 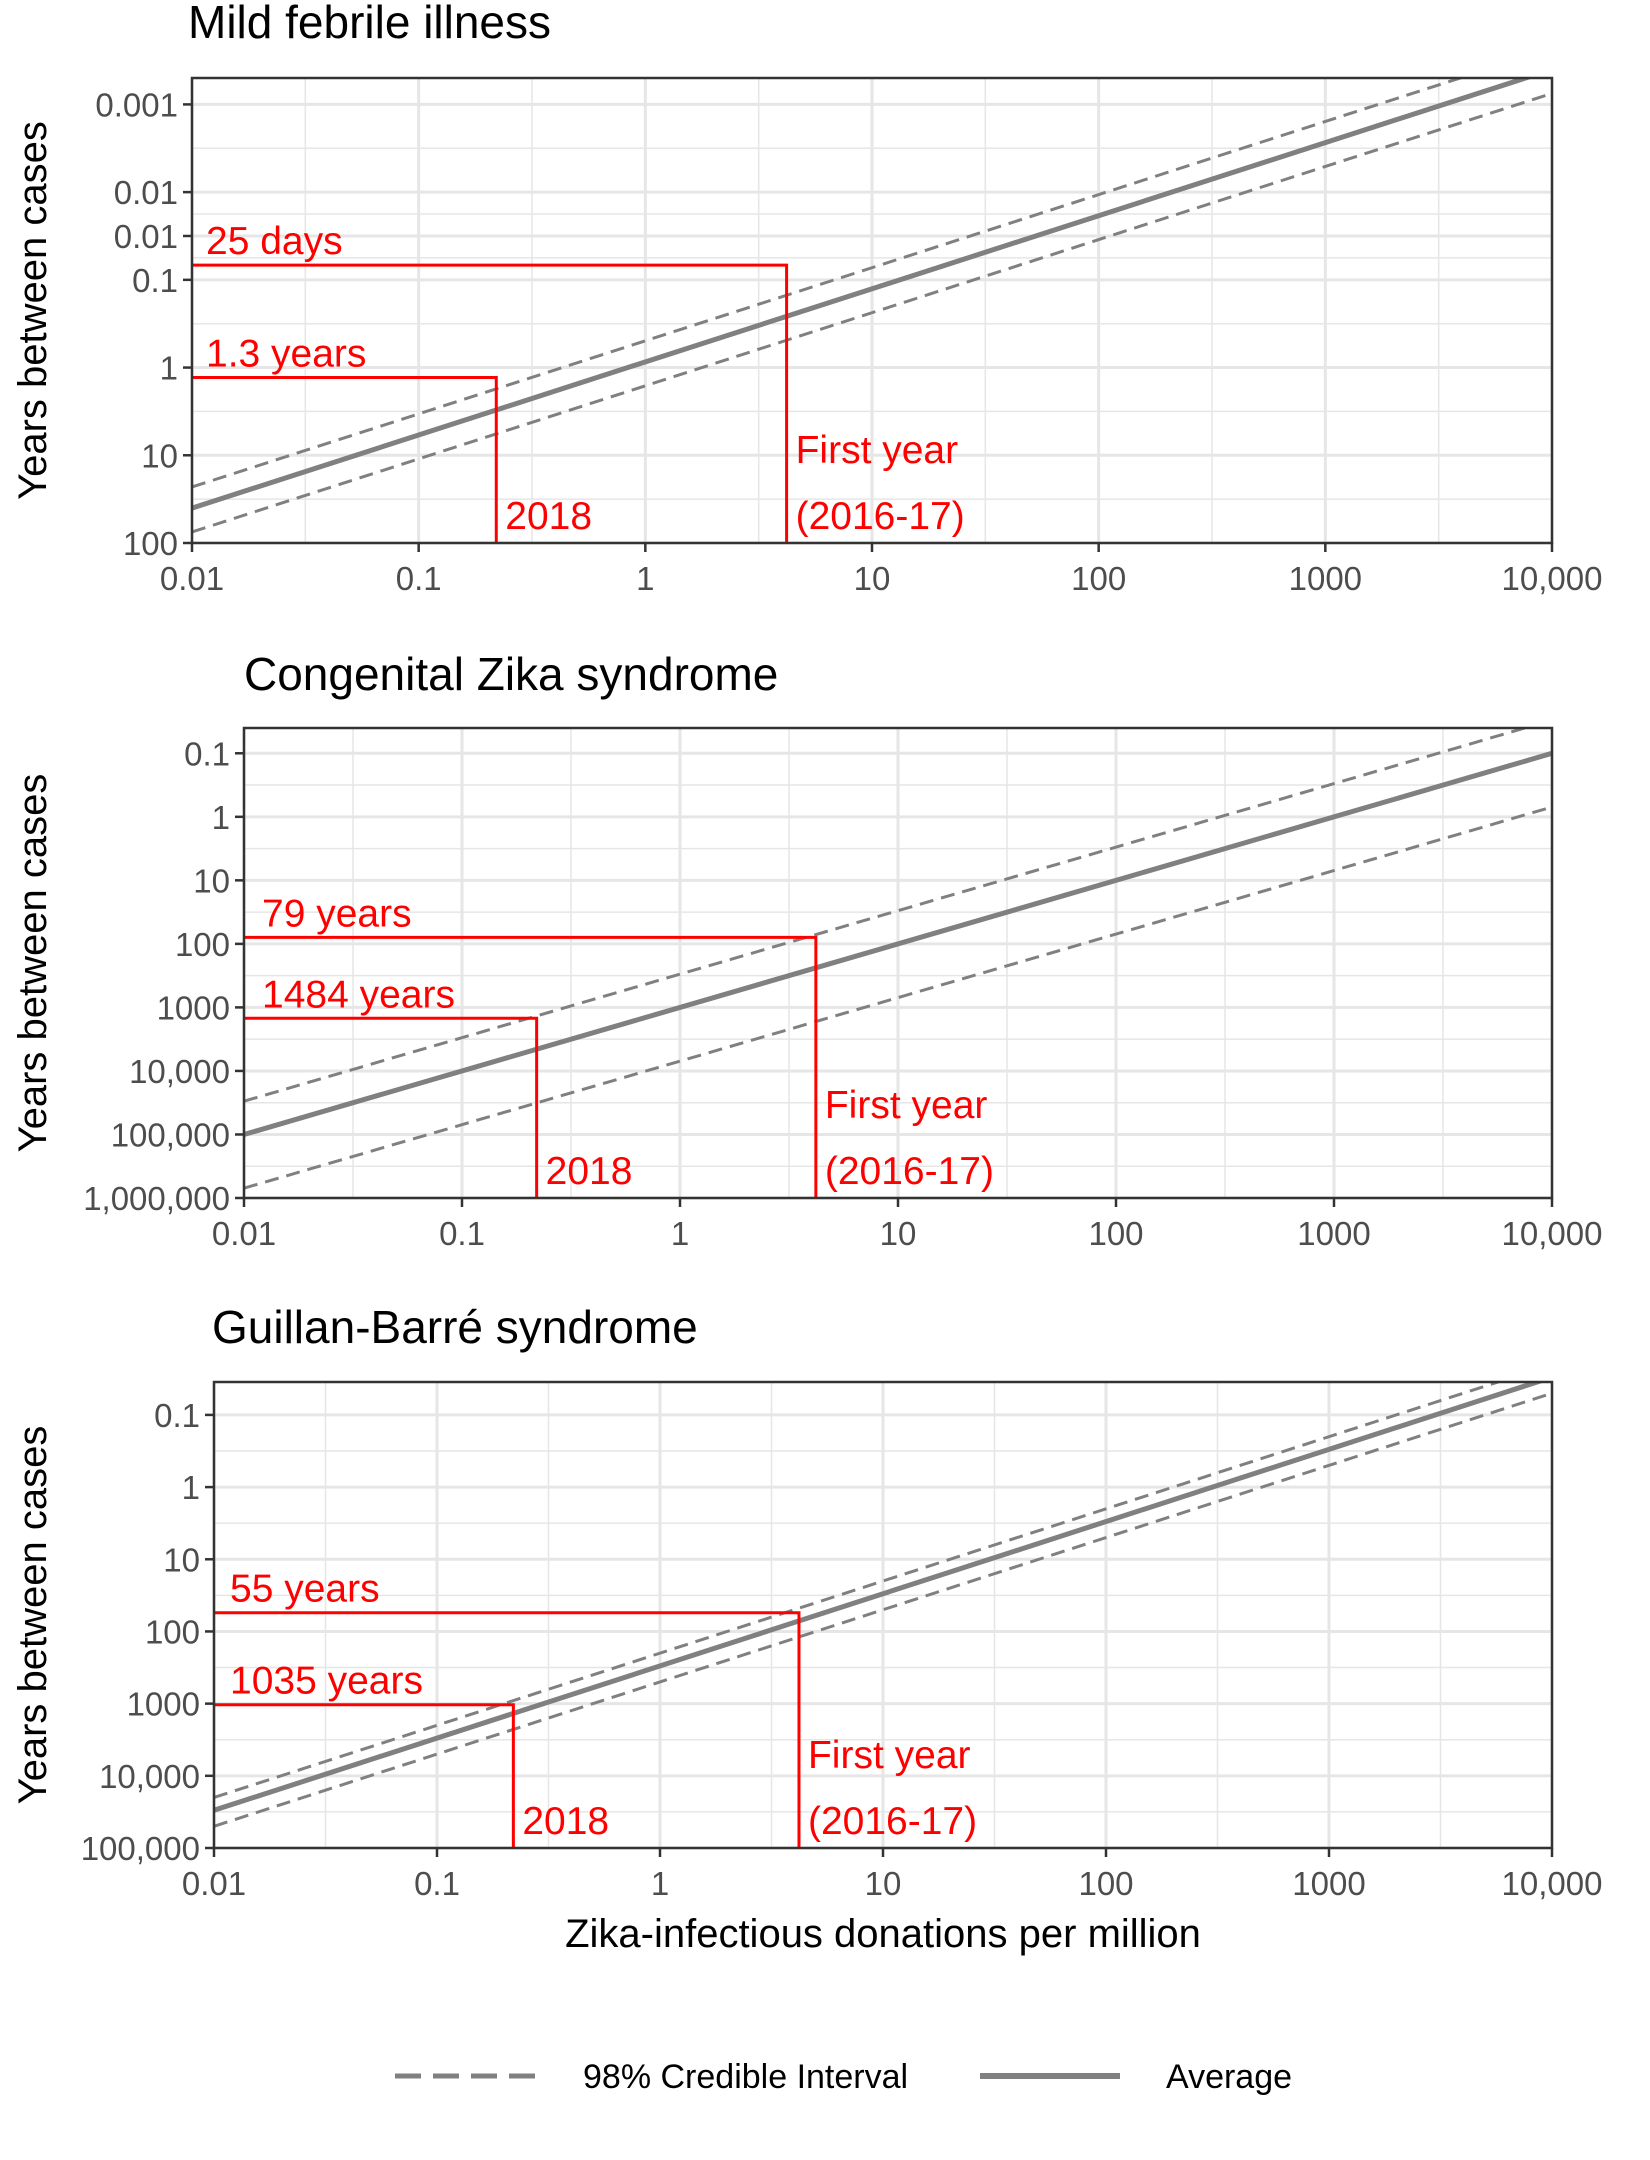 I want to click on annotation-label: 55 years, so click(x=305, y=1589).